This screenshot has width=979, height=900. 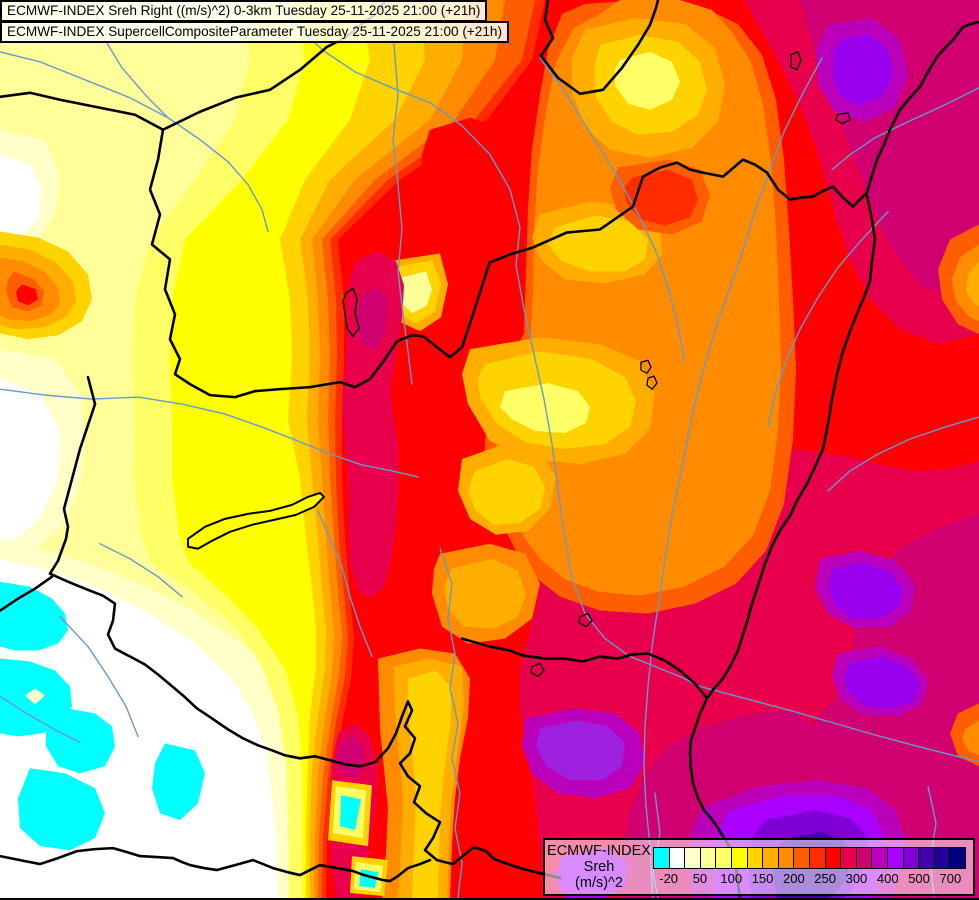 I want to click on region-band-core-magenta-spot, so click(x=372, y=318).